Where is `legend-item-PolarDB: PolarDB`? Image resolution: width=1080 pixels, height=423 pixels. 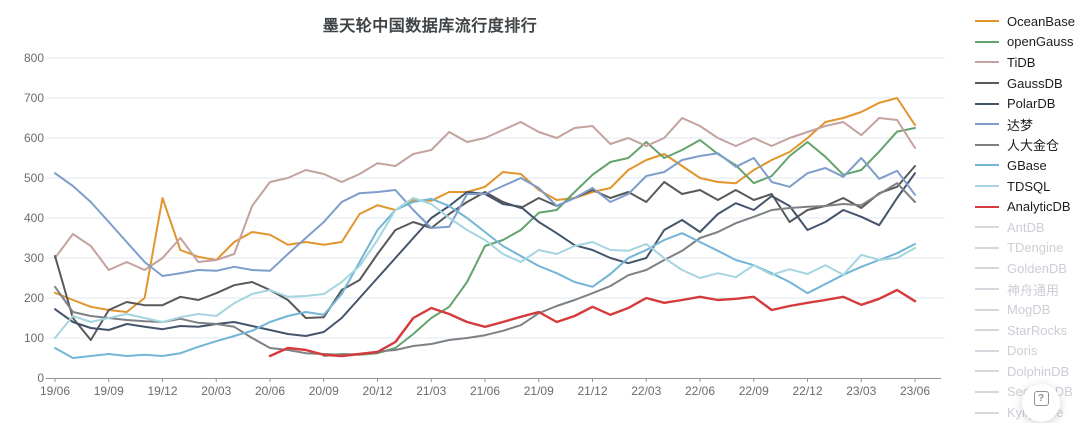 legend-item-PolarDB: PolarDB is located at coordinates (1027, 103).